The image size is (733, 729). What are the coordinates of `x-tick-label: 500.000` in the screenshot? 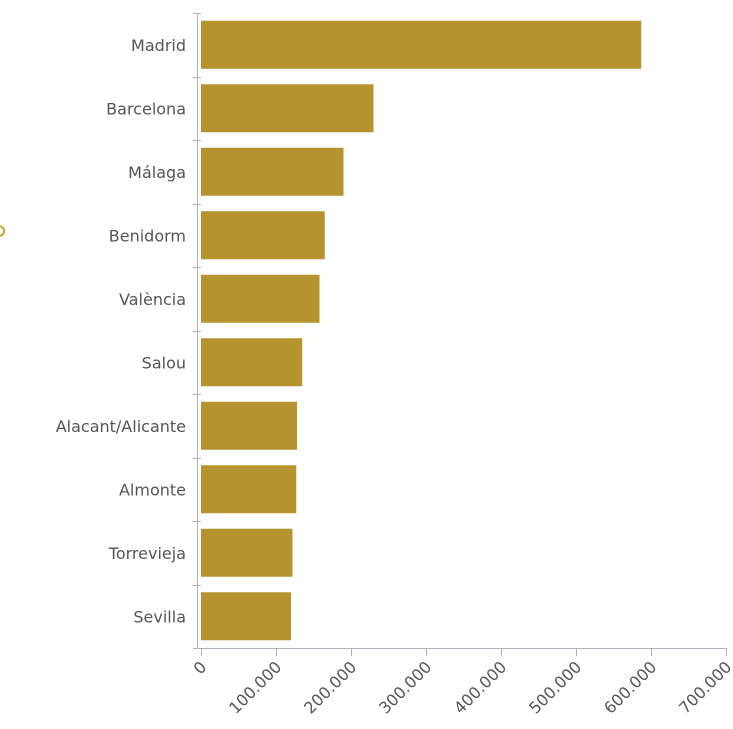 It's located at (555, 687).